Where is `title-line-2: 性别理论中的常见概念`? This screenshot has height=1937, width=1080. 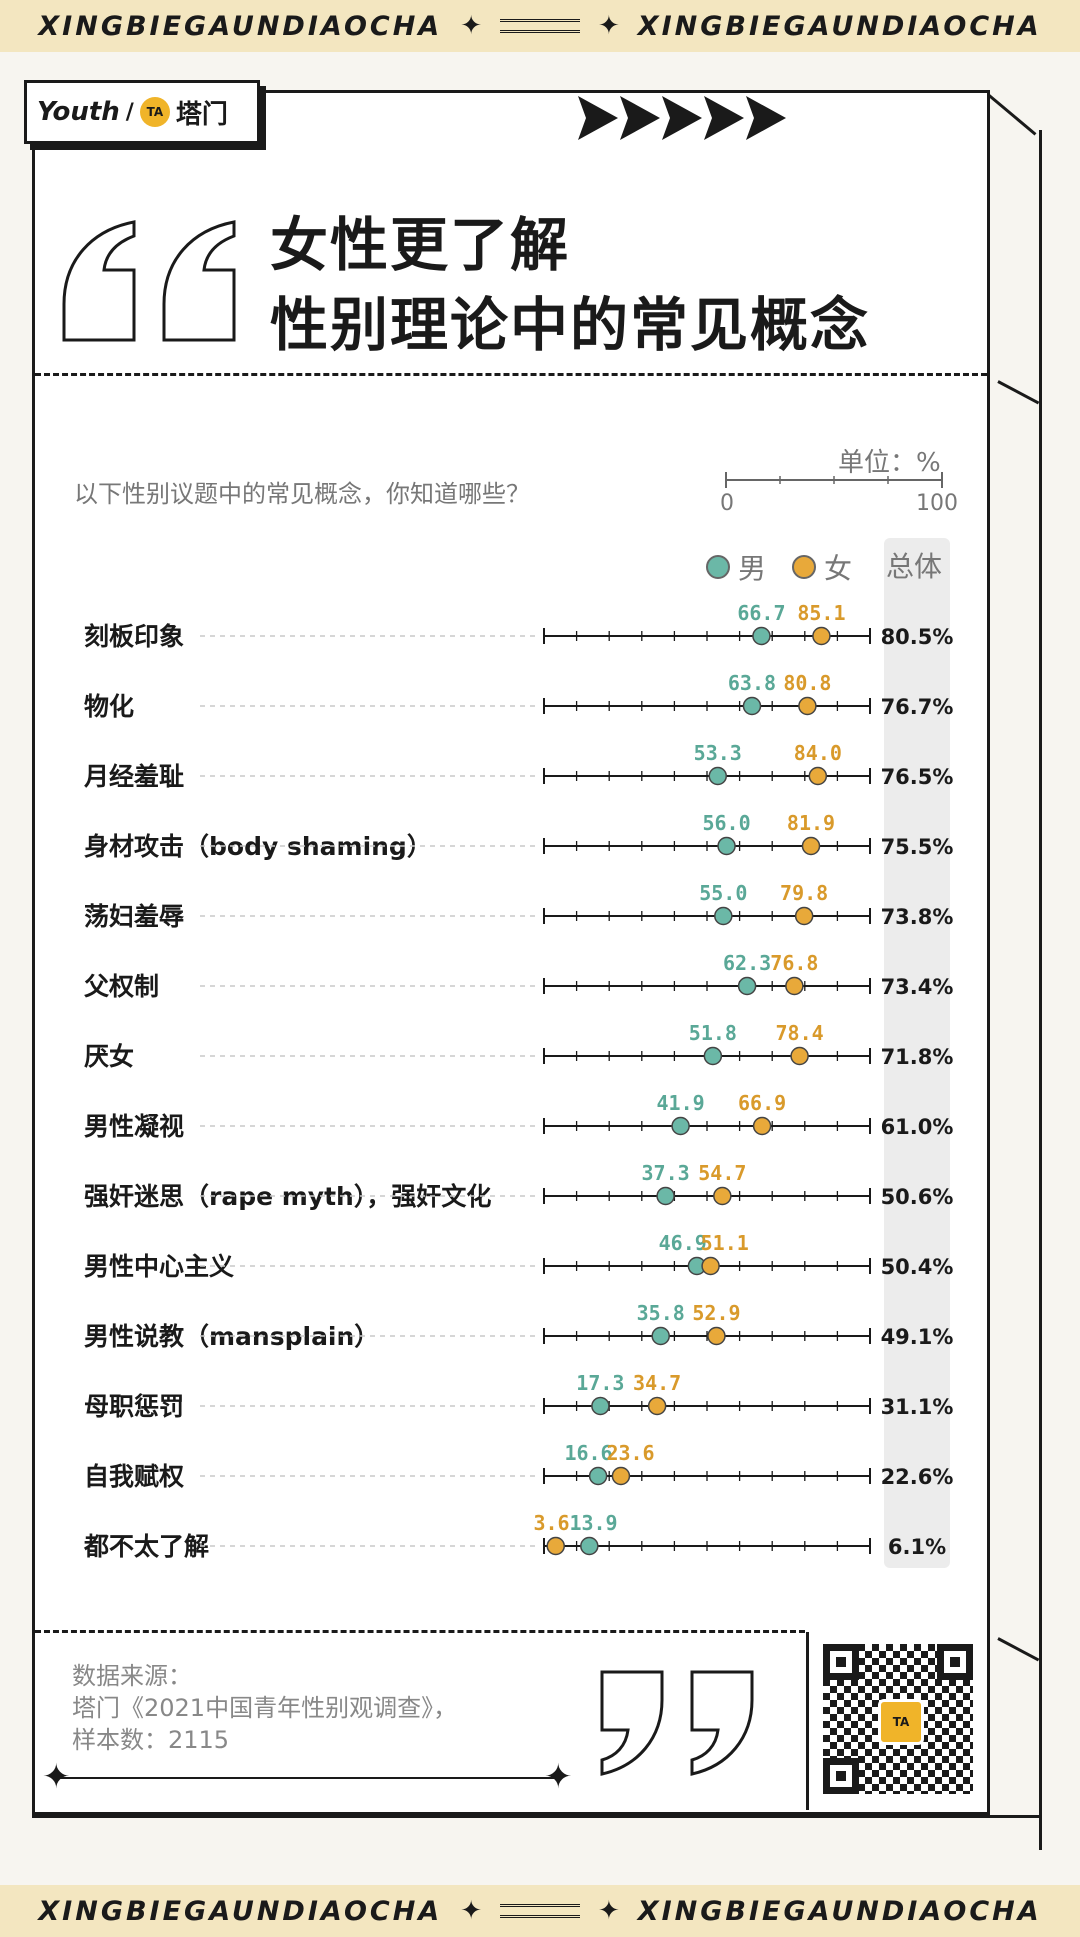 title-line-2: 性别理论中的常见概念 is located at coordinates (570, 325).